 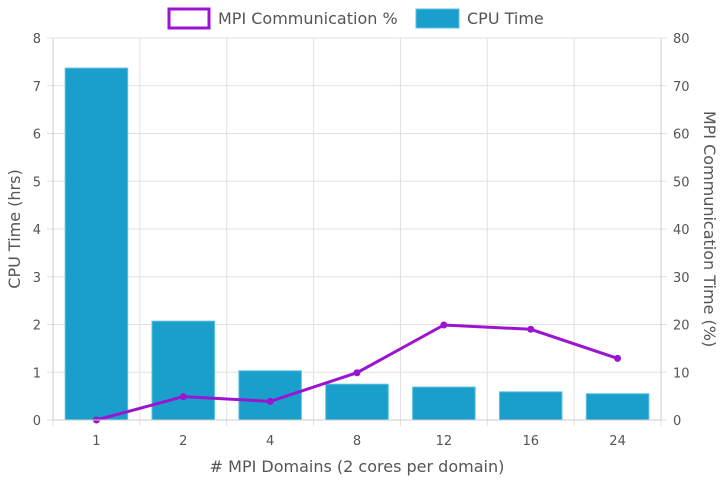 I want to click on y-left-tick-label: 2, so click(x=37, y=326).